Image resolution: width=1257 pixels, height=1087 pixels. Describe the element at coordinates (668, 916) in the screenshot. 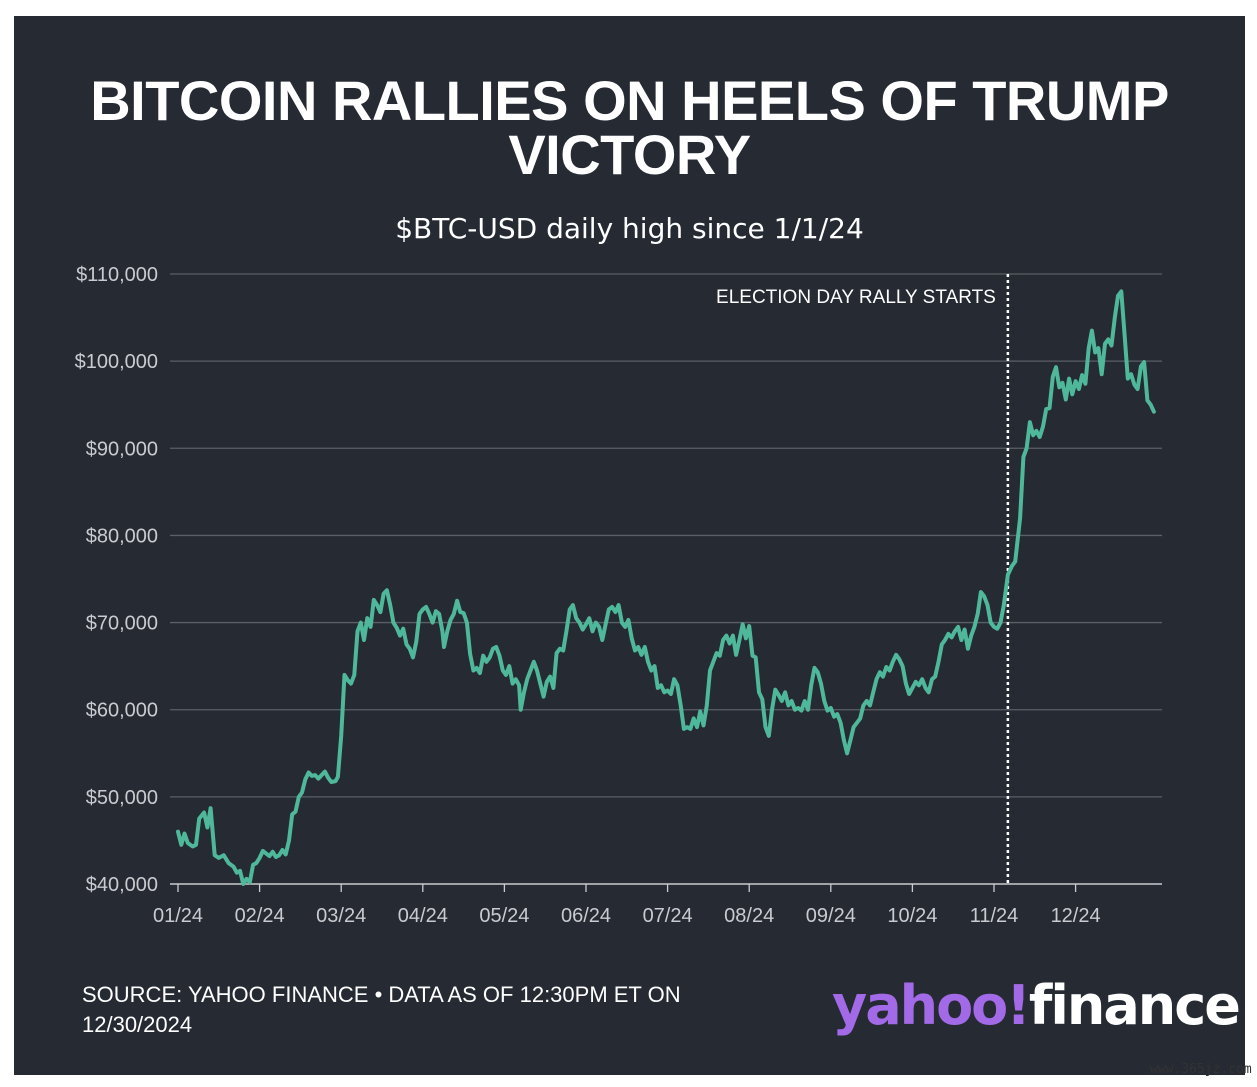

I see `x-tick-label: 07/24` at that location.